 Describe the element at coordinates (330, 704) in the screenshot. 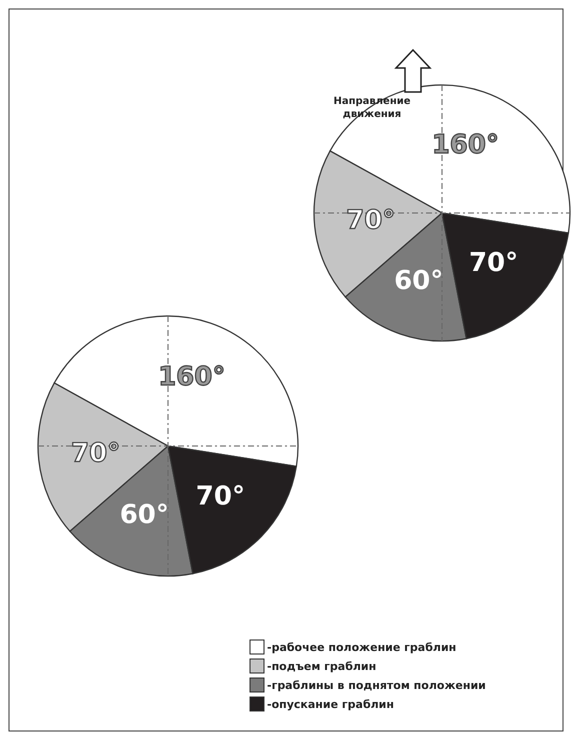

I see `legend-label: -опускание граблин` at that location.